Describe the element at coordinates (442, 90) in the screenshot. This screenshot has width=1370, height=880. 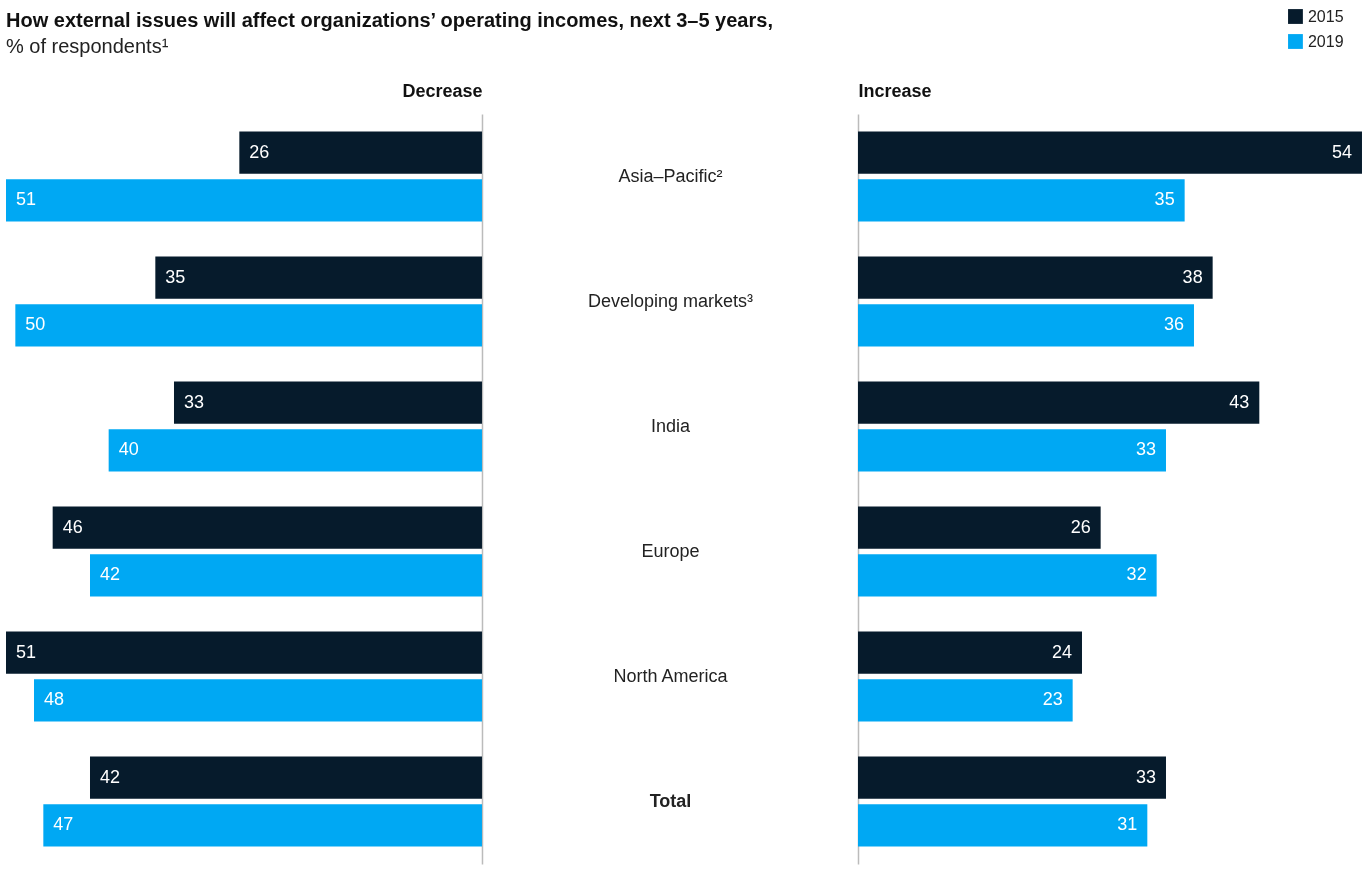
I see `x-axis-title: Decrease` at that location.